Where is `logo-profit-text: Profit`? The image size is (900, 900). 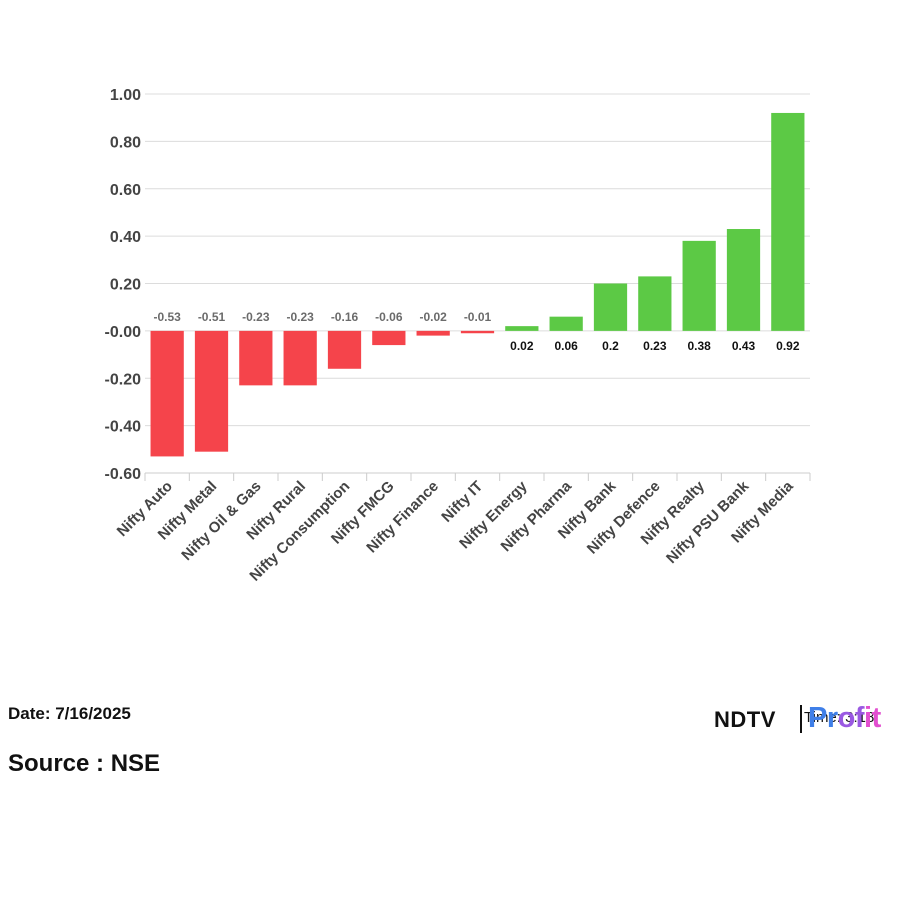 logo-profit-text: Profit is located at coordinates (844, 718).